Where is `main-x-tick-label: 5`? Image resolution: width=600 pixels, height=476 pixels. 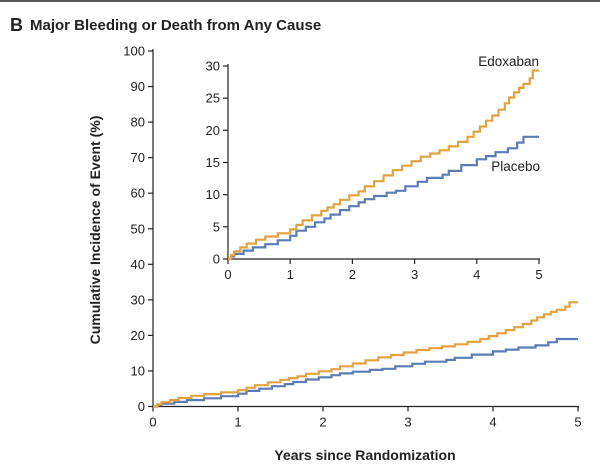 main-x-tick-label: 5 is located at coordinates (577, 422).